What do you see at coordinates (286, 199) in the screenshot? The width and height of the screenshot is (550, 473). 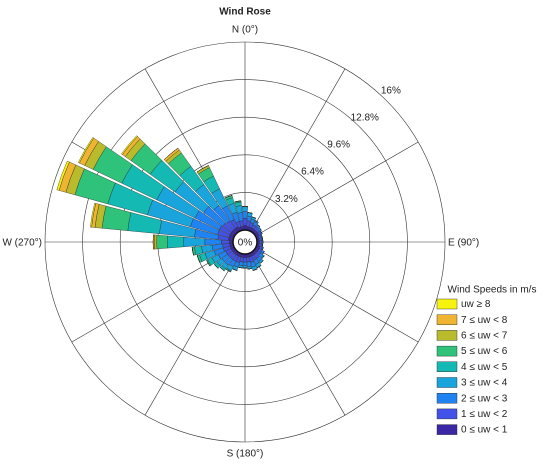 I see `r-tick-label: 3.2%` at bounding box center [286, 199].